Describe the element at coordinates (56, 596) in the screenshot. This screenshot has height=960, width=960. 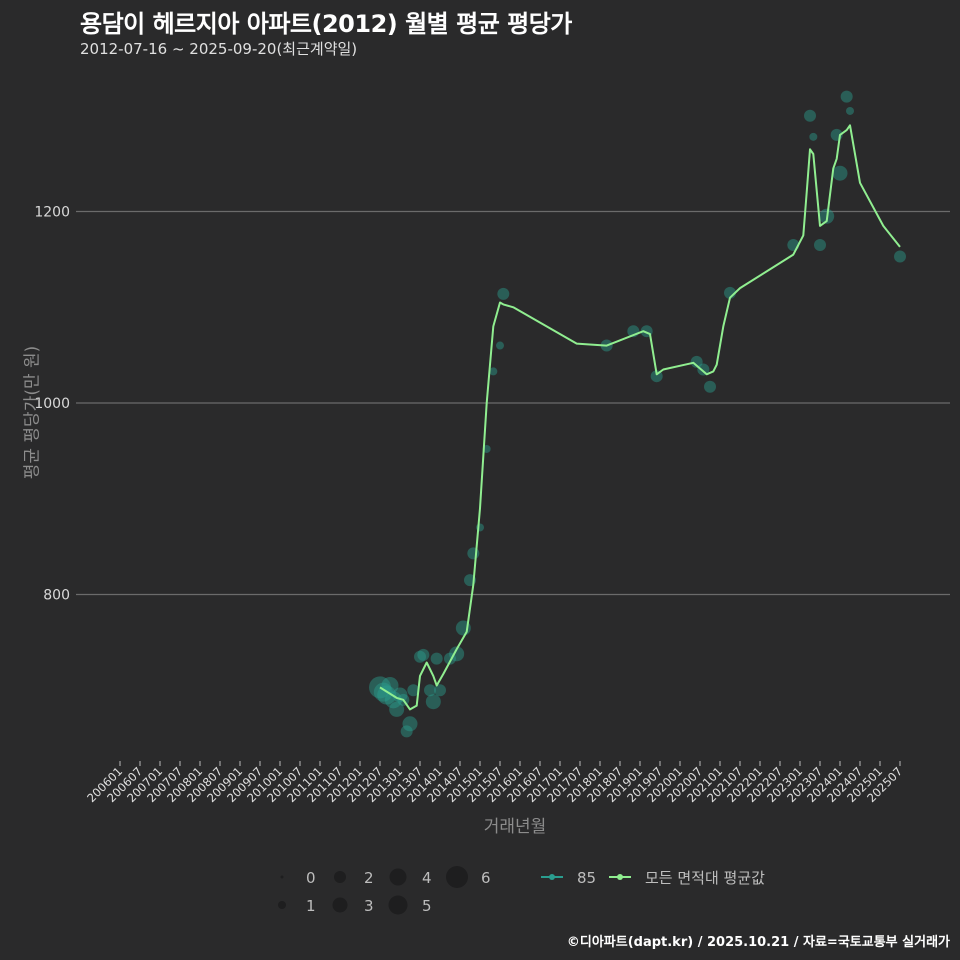
I see `svg-text: 800` at that location.